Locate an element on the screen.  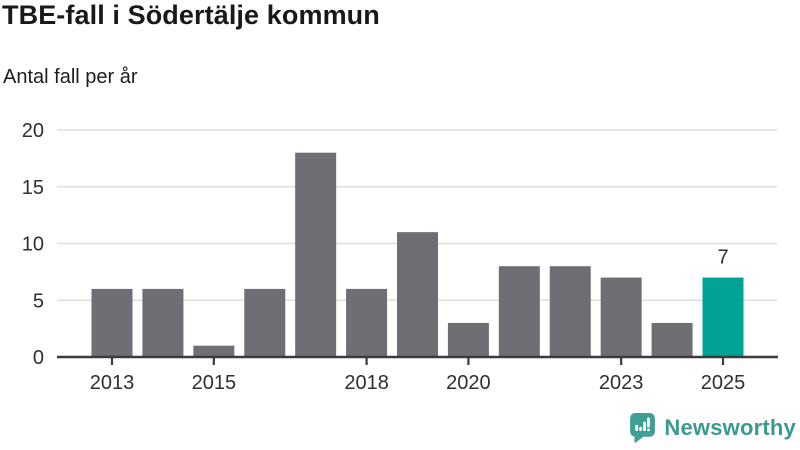
y-tick-label: 15 is located at coordinates (33, 188).